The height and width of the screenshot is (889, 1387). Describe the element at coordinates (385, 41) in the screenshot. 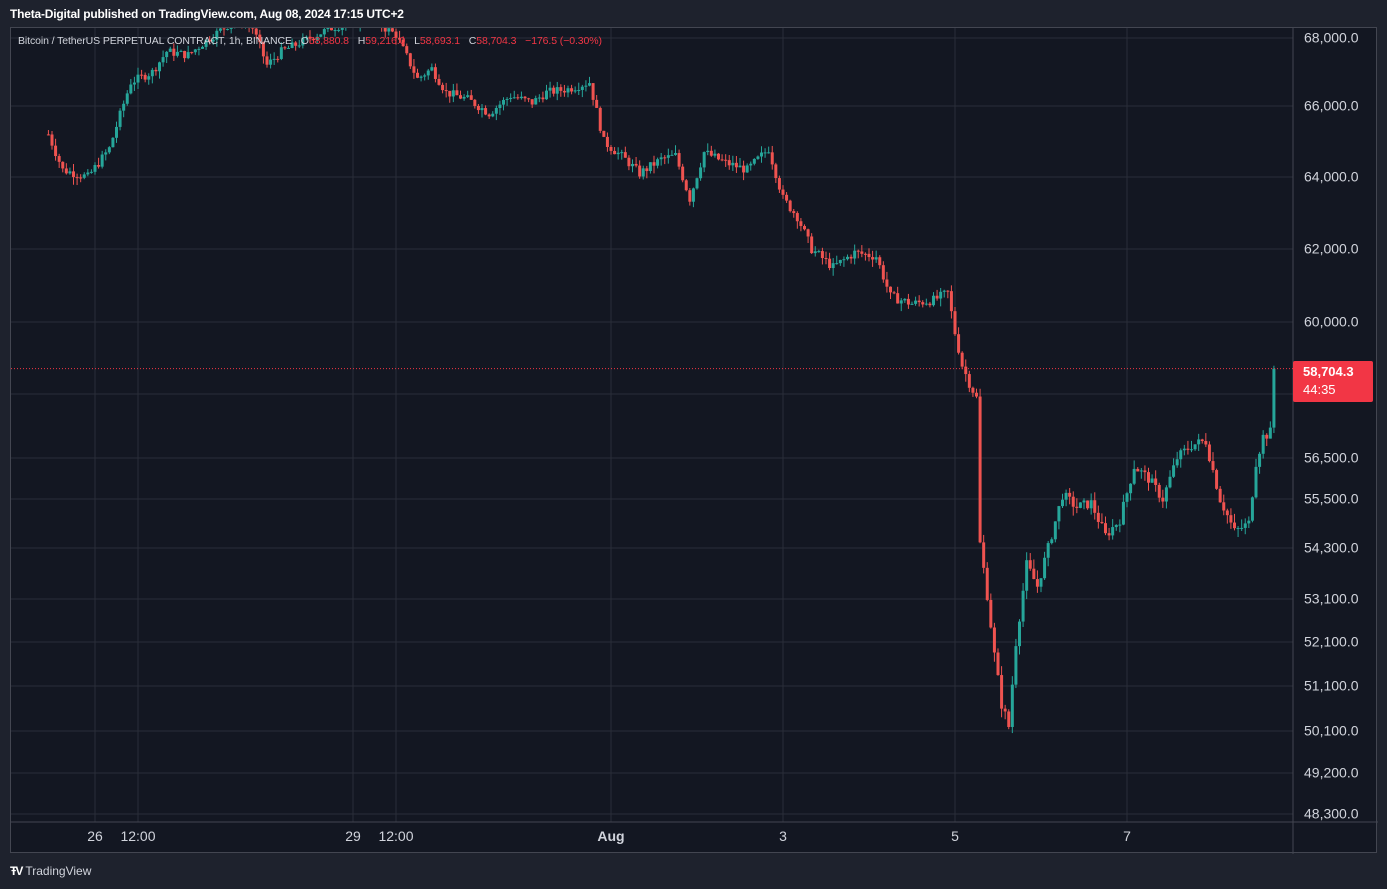

I see `legend-high-value: 59,216.0` at that location.